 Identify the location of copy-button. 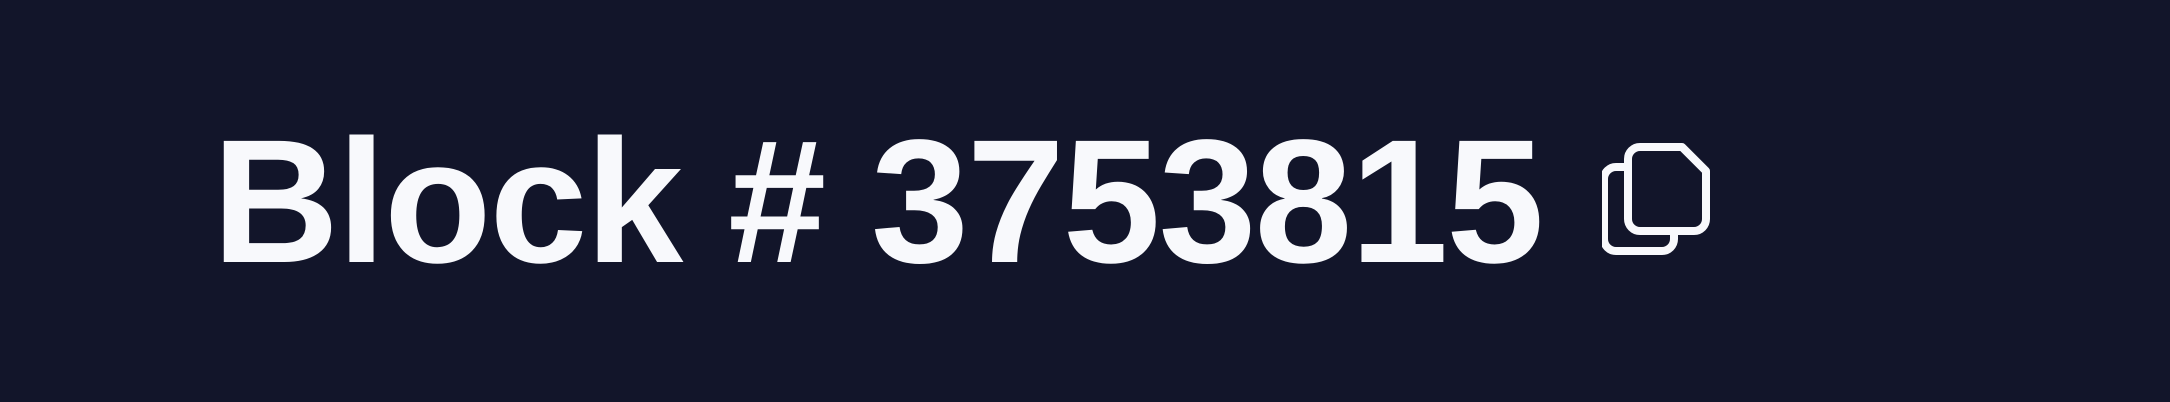
(1657, 202).